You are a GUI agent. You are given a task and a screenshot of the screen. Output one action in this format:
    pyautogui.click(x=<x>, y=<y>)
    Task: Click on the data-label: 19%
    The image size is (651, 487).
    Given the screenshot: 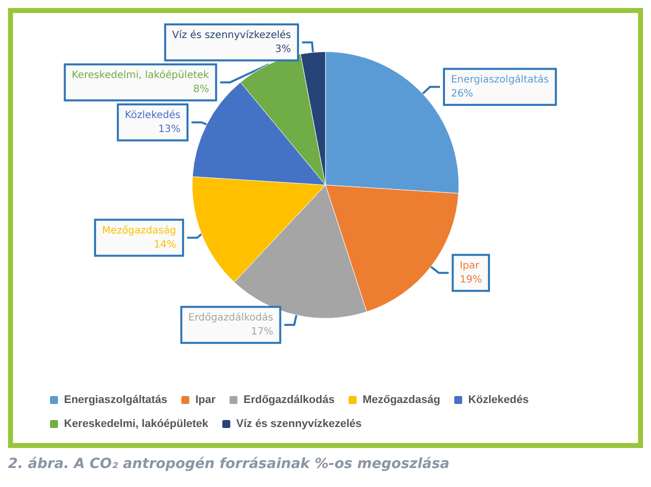 What is the action you would take?
    pyautogui.click(x=471, y=280)
    